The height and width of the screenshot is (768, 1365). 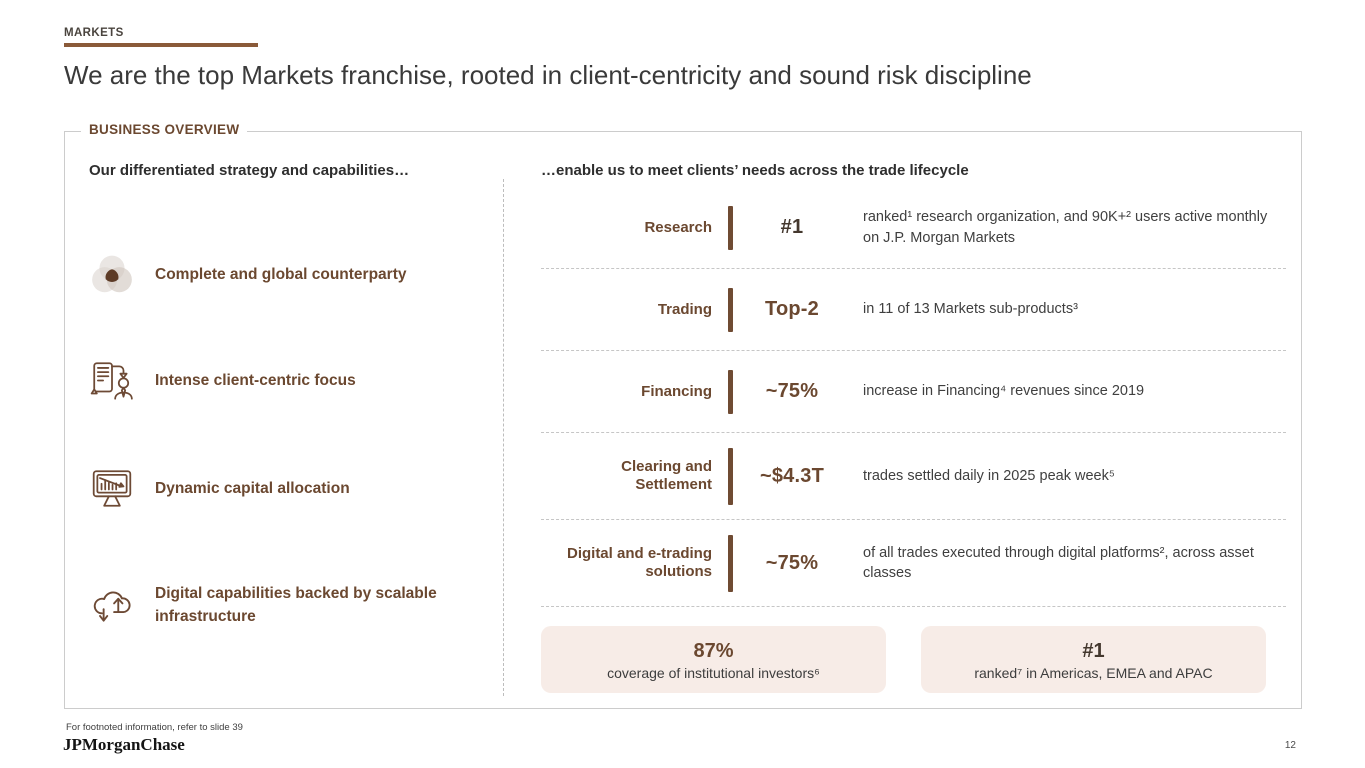 I want to click on stat-caption: coverage of institutional investors⁶, so click(x=713, y=672).